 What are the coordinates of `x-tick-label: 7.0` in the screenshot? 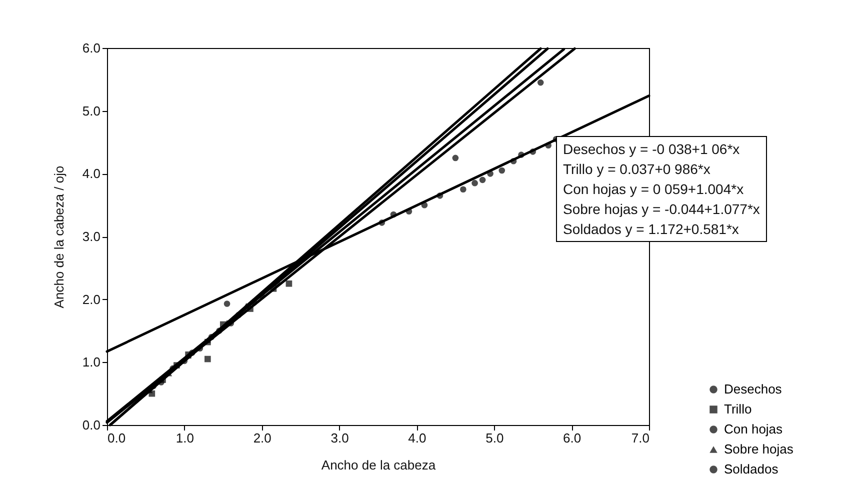 It's located at (640, 438).